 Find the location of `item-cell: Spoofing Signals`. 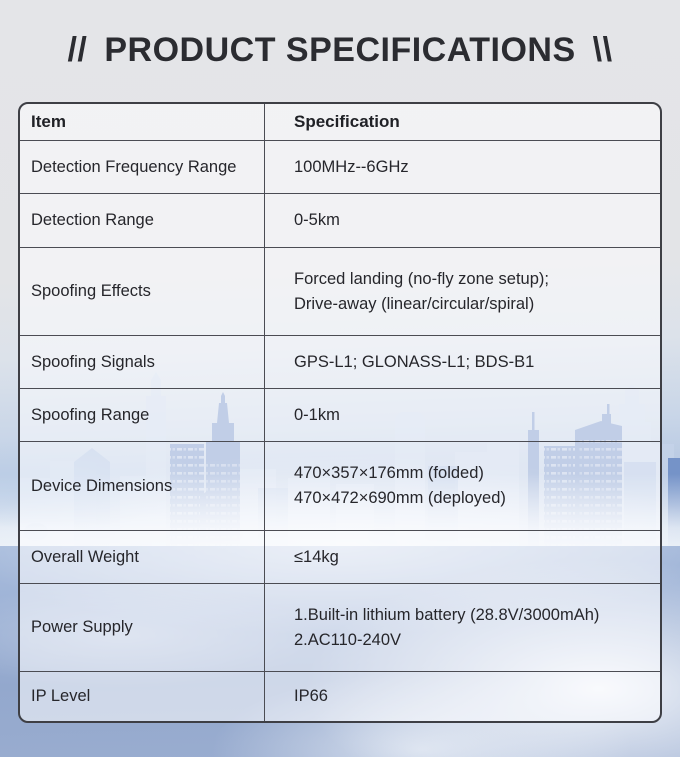

item-cell: Spoofing Signals is located at coordinates (142, 362).